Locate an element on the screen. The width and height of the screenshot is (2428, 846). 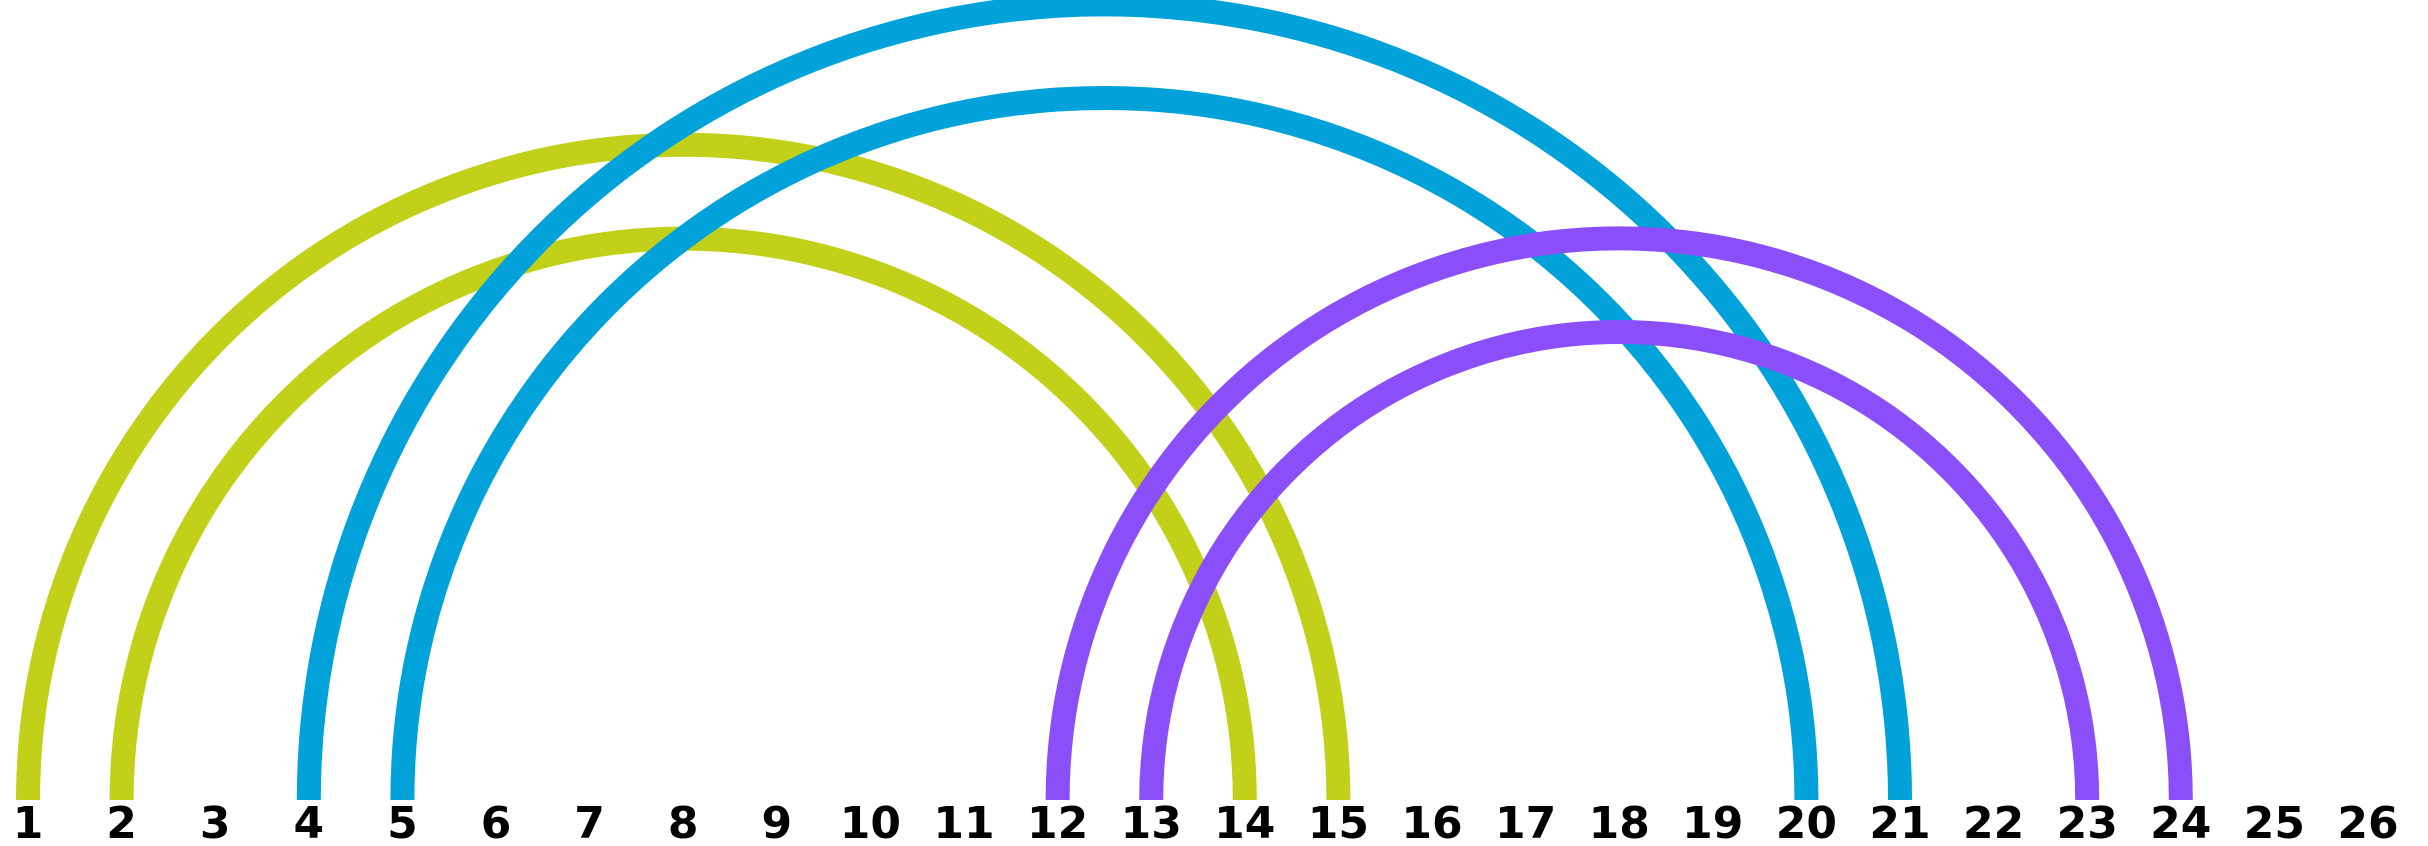
position-label-26: 26 is located at coordinates (2367, 822).